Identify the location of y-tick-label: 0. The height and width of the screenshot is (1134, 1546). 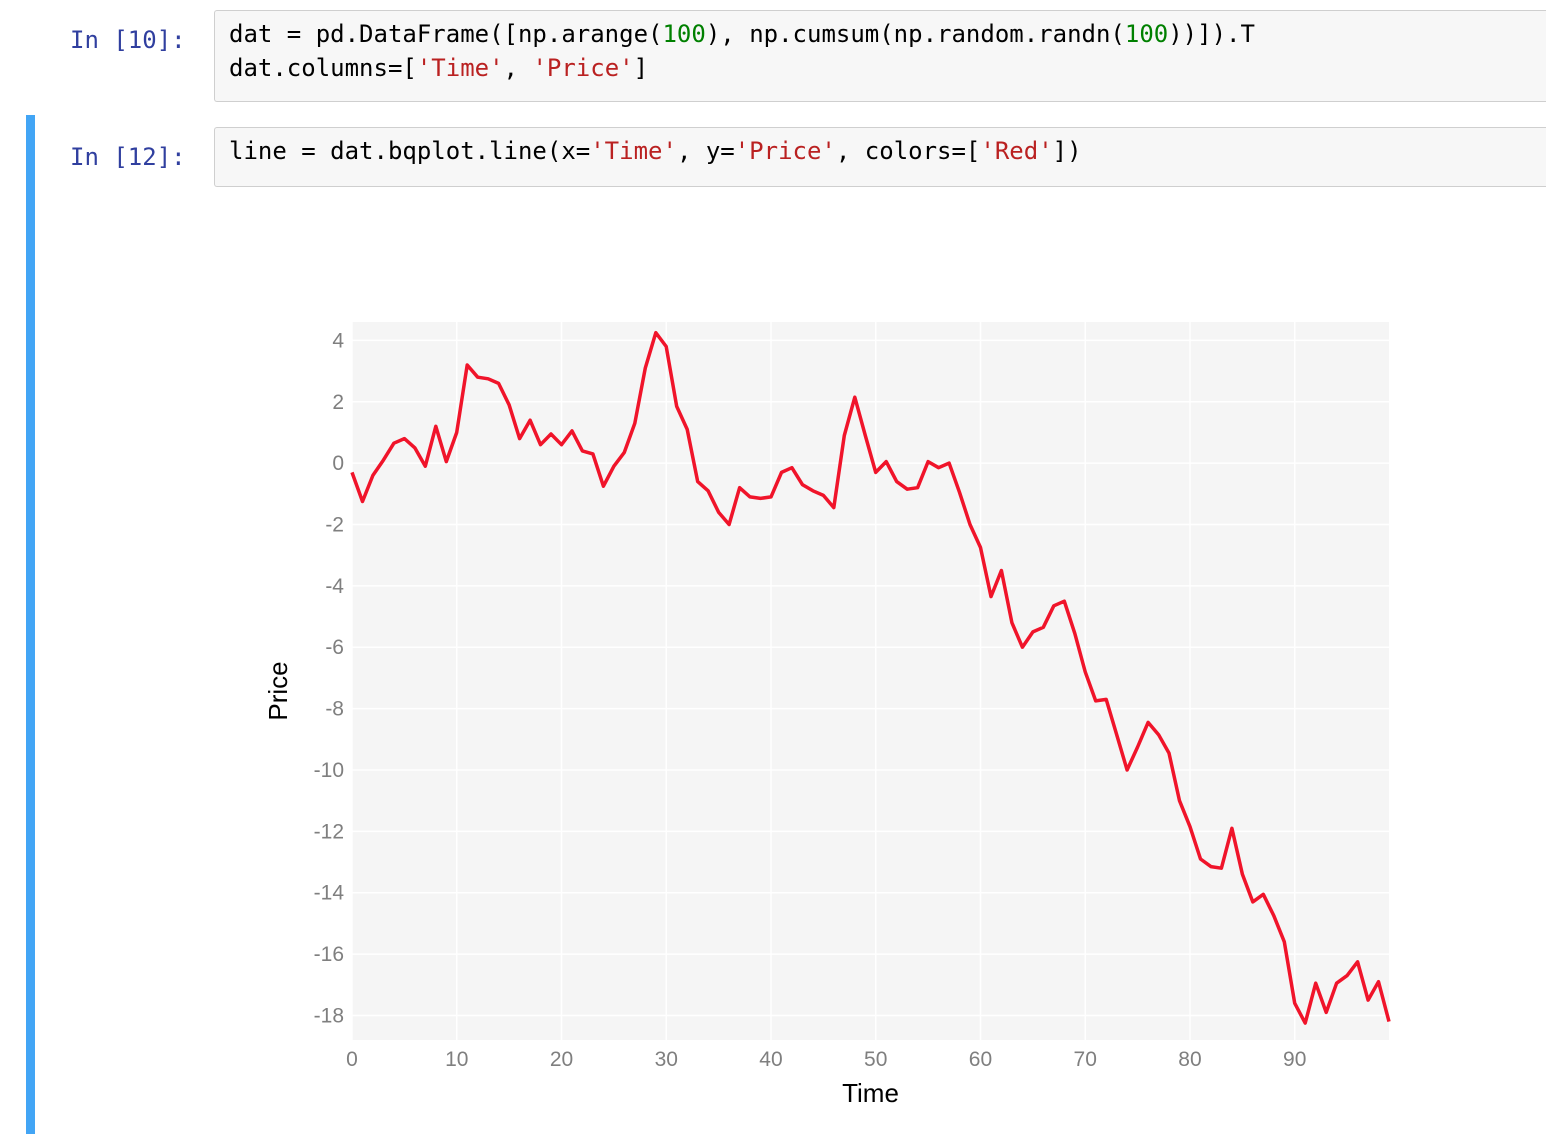
(338, 463).